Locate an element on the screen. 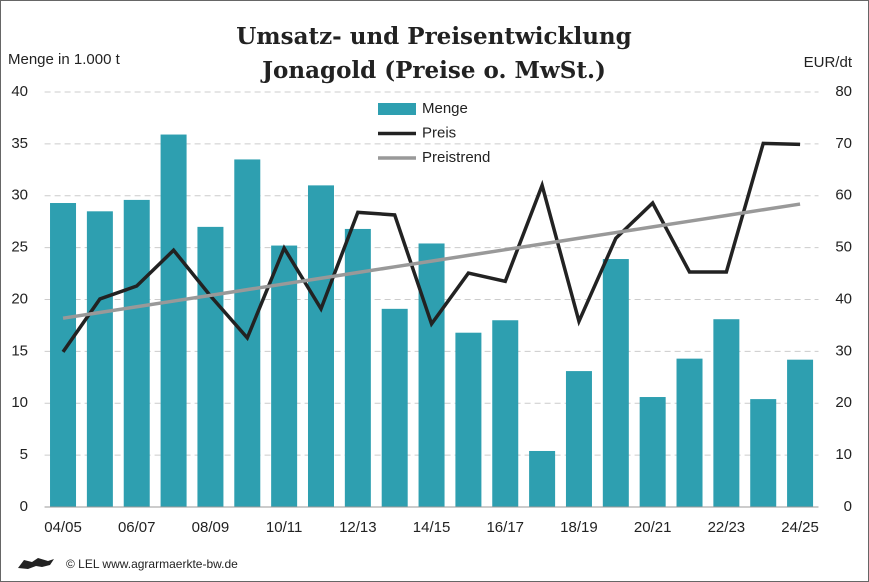 Image resolution: width=869 pixels, height=582 pixels. y2-tick-label: 50 is located at coordinates (843, 247).